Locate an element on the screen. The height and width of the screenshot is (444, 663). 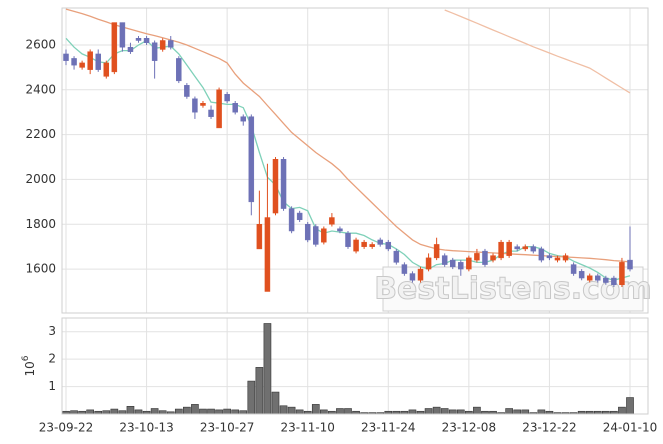
y-tick-label: 2600 is located at coordinates (40, 44).